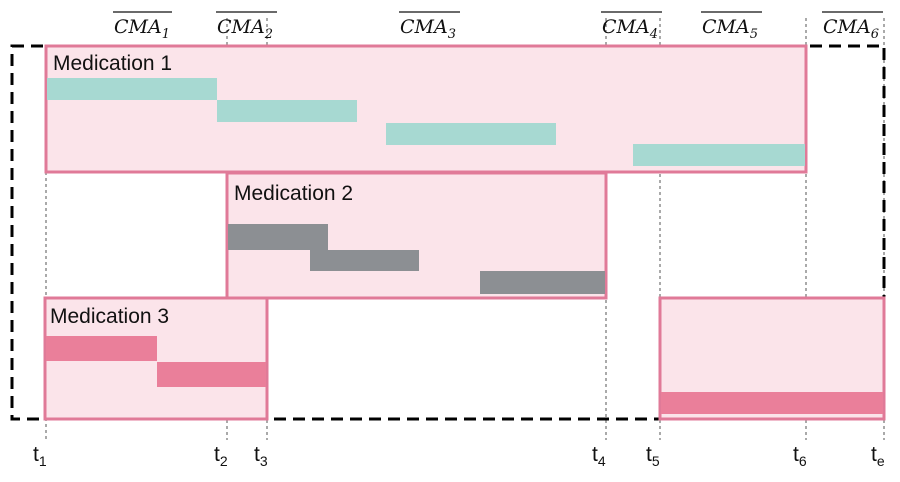  What do you see at coordinates (459, 456) in the screenshot?
I see `time-labels: t1 t2 t3 t4 t5 t6 te` at bounding box center [459, 456].